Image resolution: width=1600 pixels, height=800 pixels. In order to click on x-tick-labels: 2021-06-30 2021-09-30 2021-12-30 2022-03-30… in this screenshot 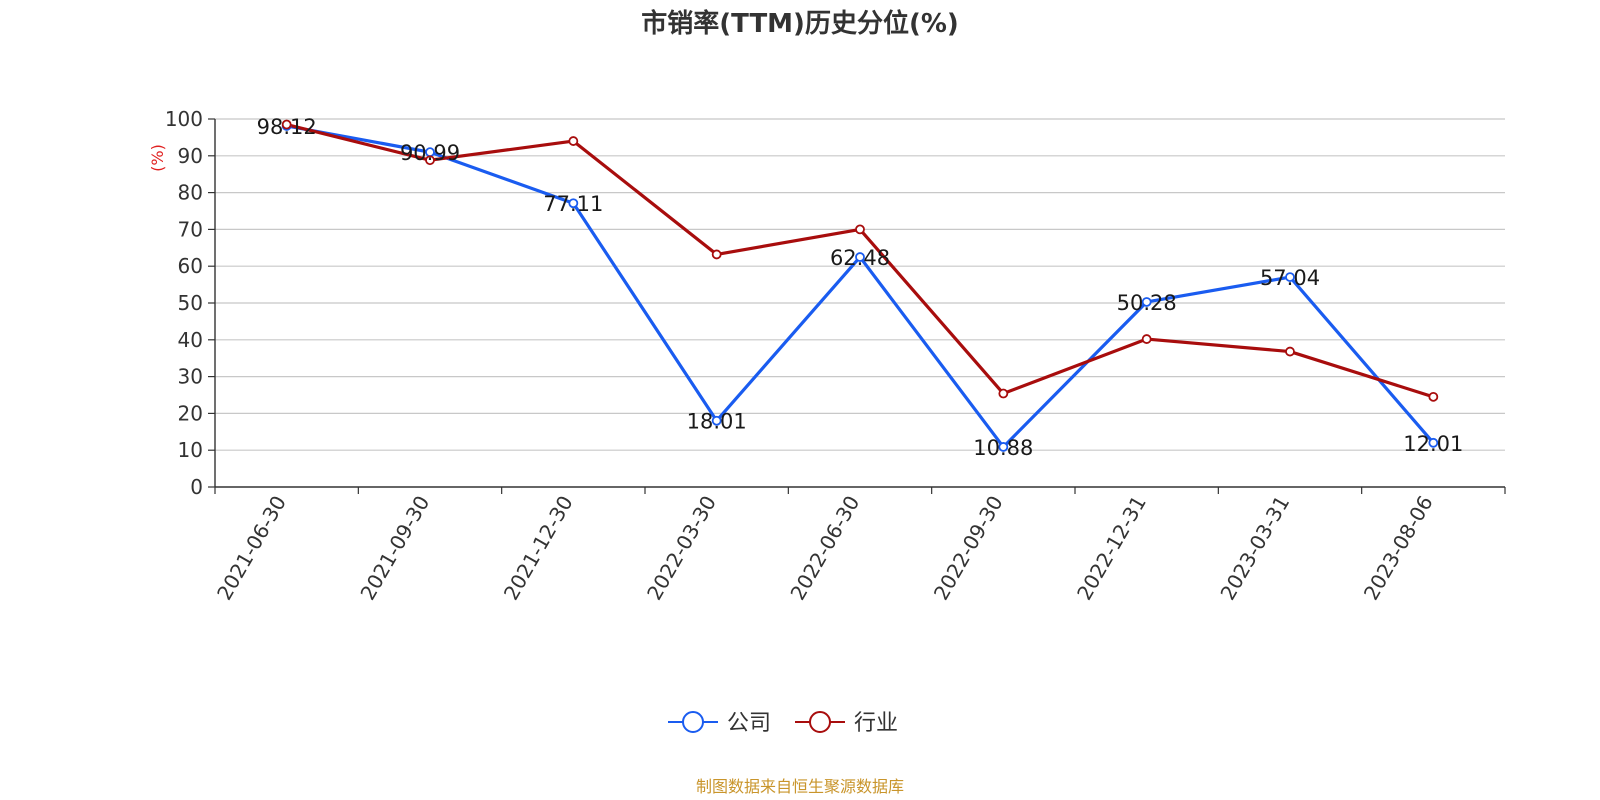, I will do `click(825, 547)`.